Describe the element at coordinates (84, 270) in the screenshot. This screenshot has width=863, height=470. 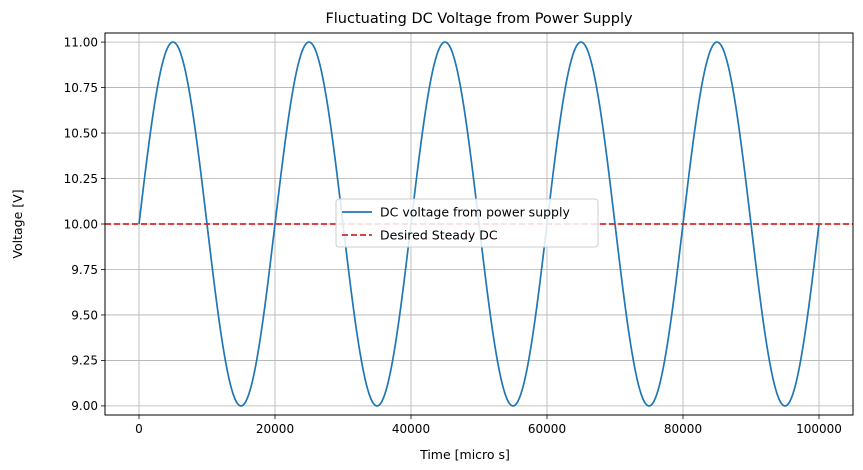
I see `y-tick-label: 9.75` at that location.